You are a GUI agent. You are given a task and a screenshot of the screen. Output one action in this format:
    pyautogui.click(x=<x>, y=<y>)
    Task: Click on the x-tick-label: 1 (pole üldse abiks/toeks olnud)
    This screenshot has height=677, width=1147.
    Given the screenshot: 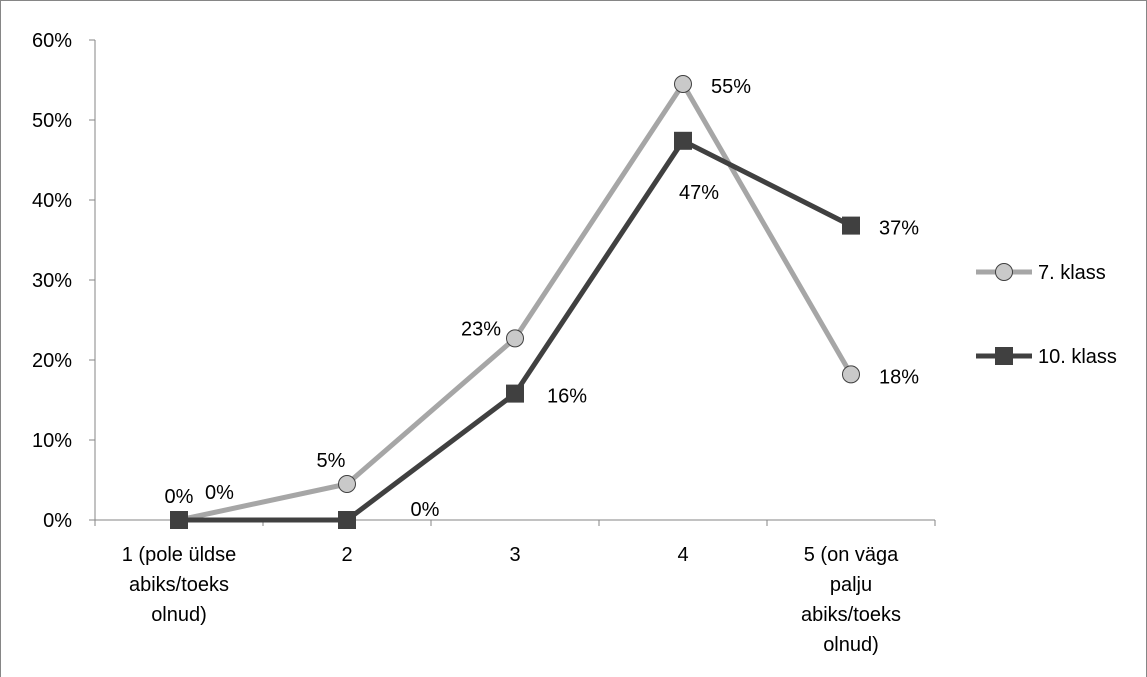 What is the action you would take?
    pyautogui.click(x=179, y=585)
    